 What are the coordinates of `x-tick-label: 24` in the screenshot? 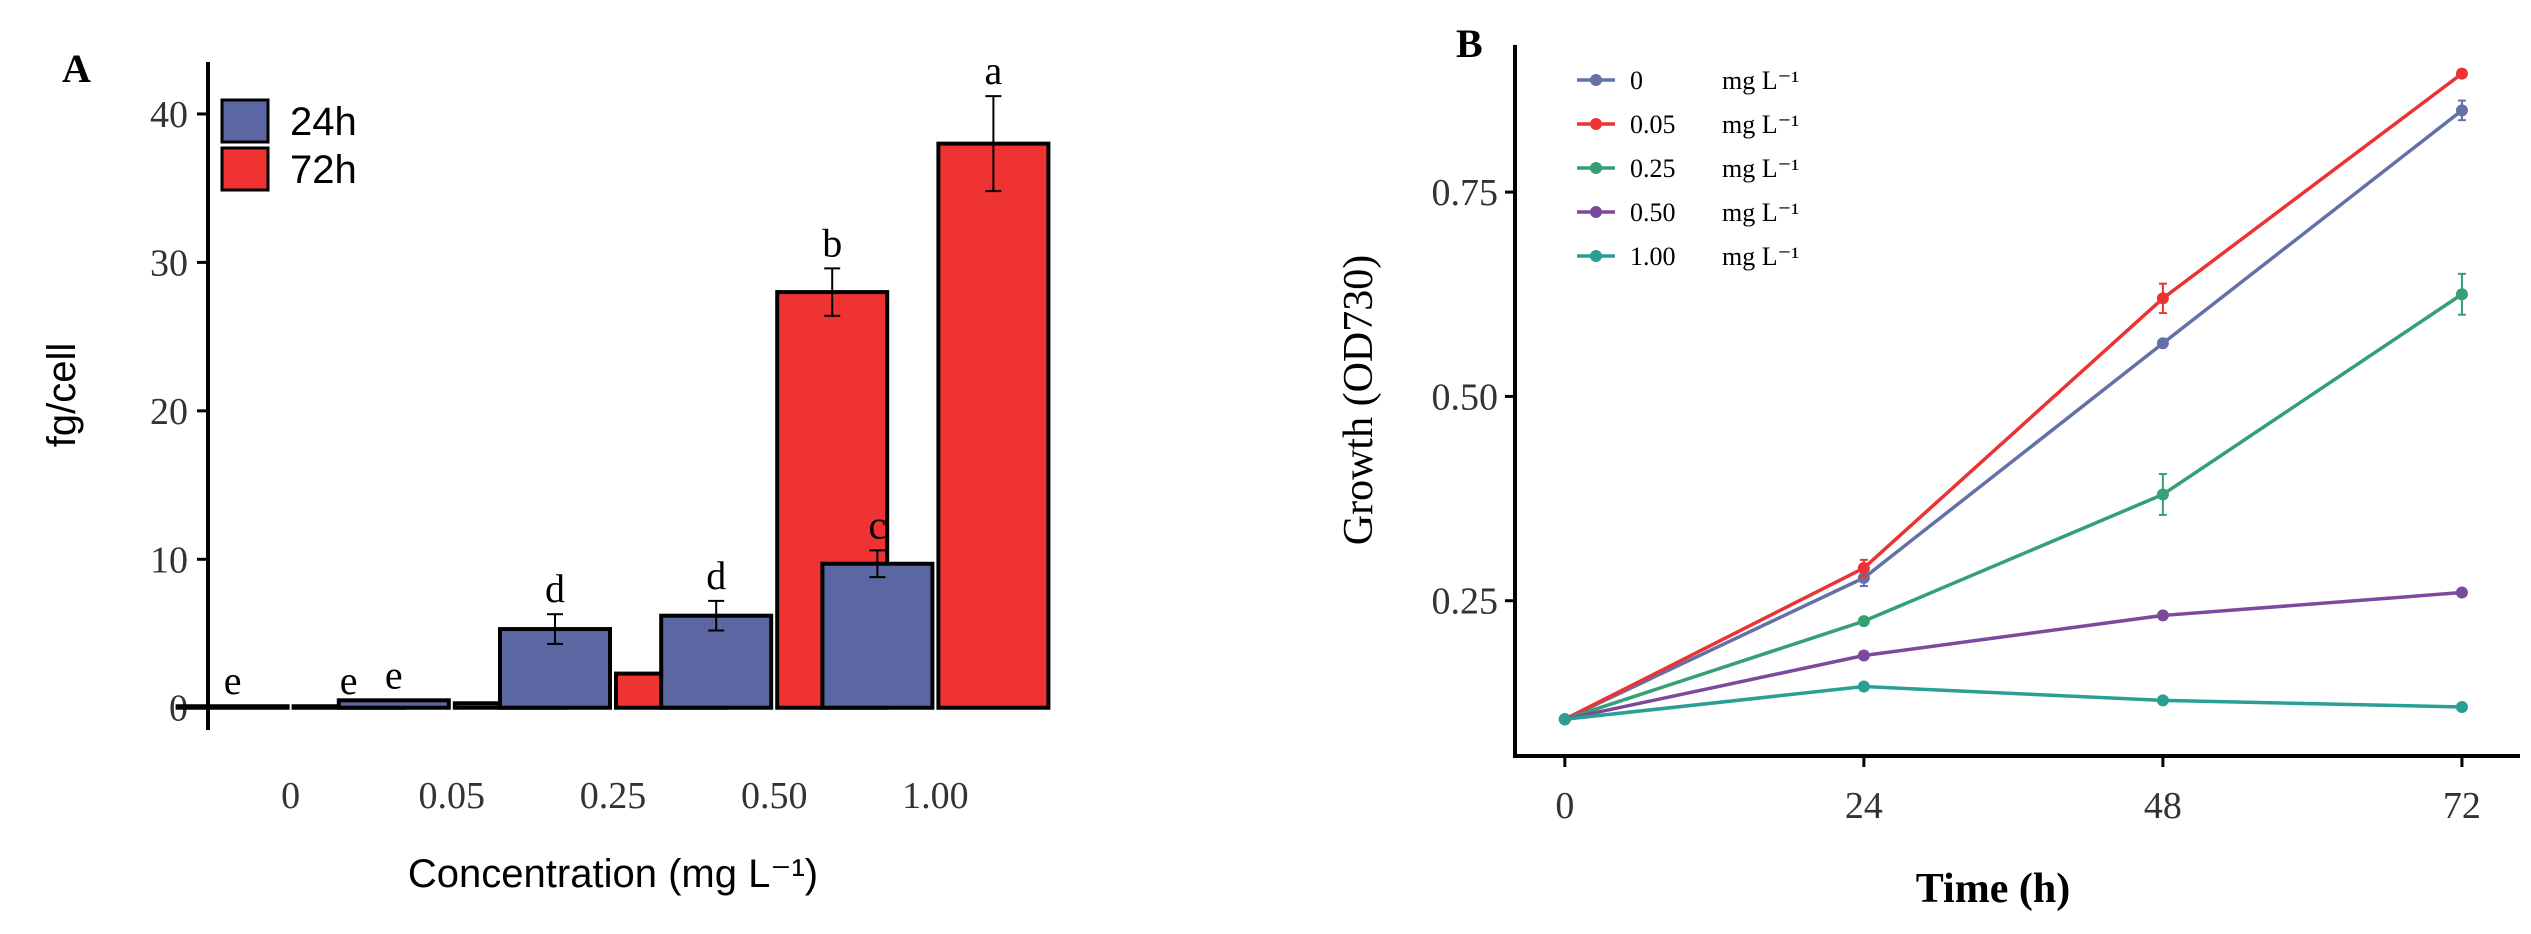 It's located at (1864, 806).